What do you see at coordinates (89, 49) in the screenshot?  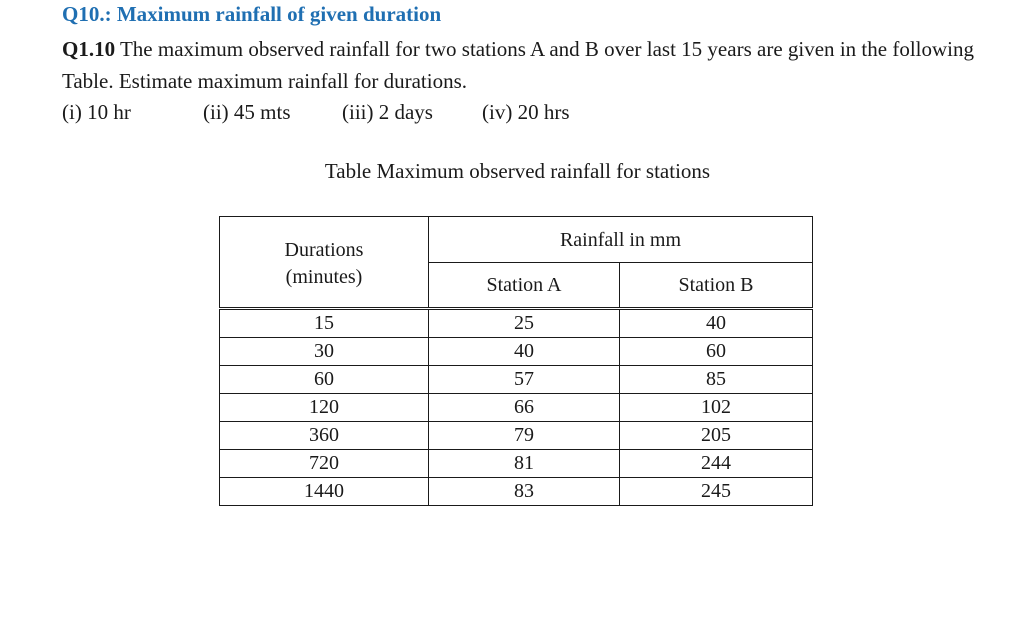 I see `question-number: Q1.10` at bounding box center [89, 49].